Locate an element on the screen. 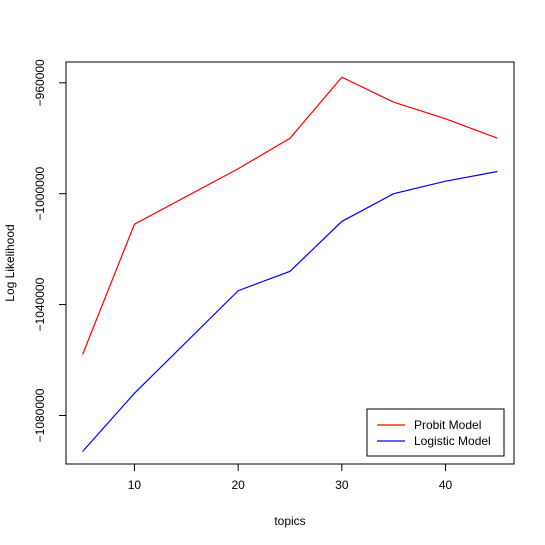 This screenshot has width=545, height=545. x-tick-label: 10 is located at coordinates (135, 485).